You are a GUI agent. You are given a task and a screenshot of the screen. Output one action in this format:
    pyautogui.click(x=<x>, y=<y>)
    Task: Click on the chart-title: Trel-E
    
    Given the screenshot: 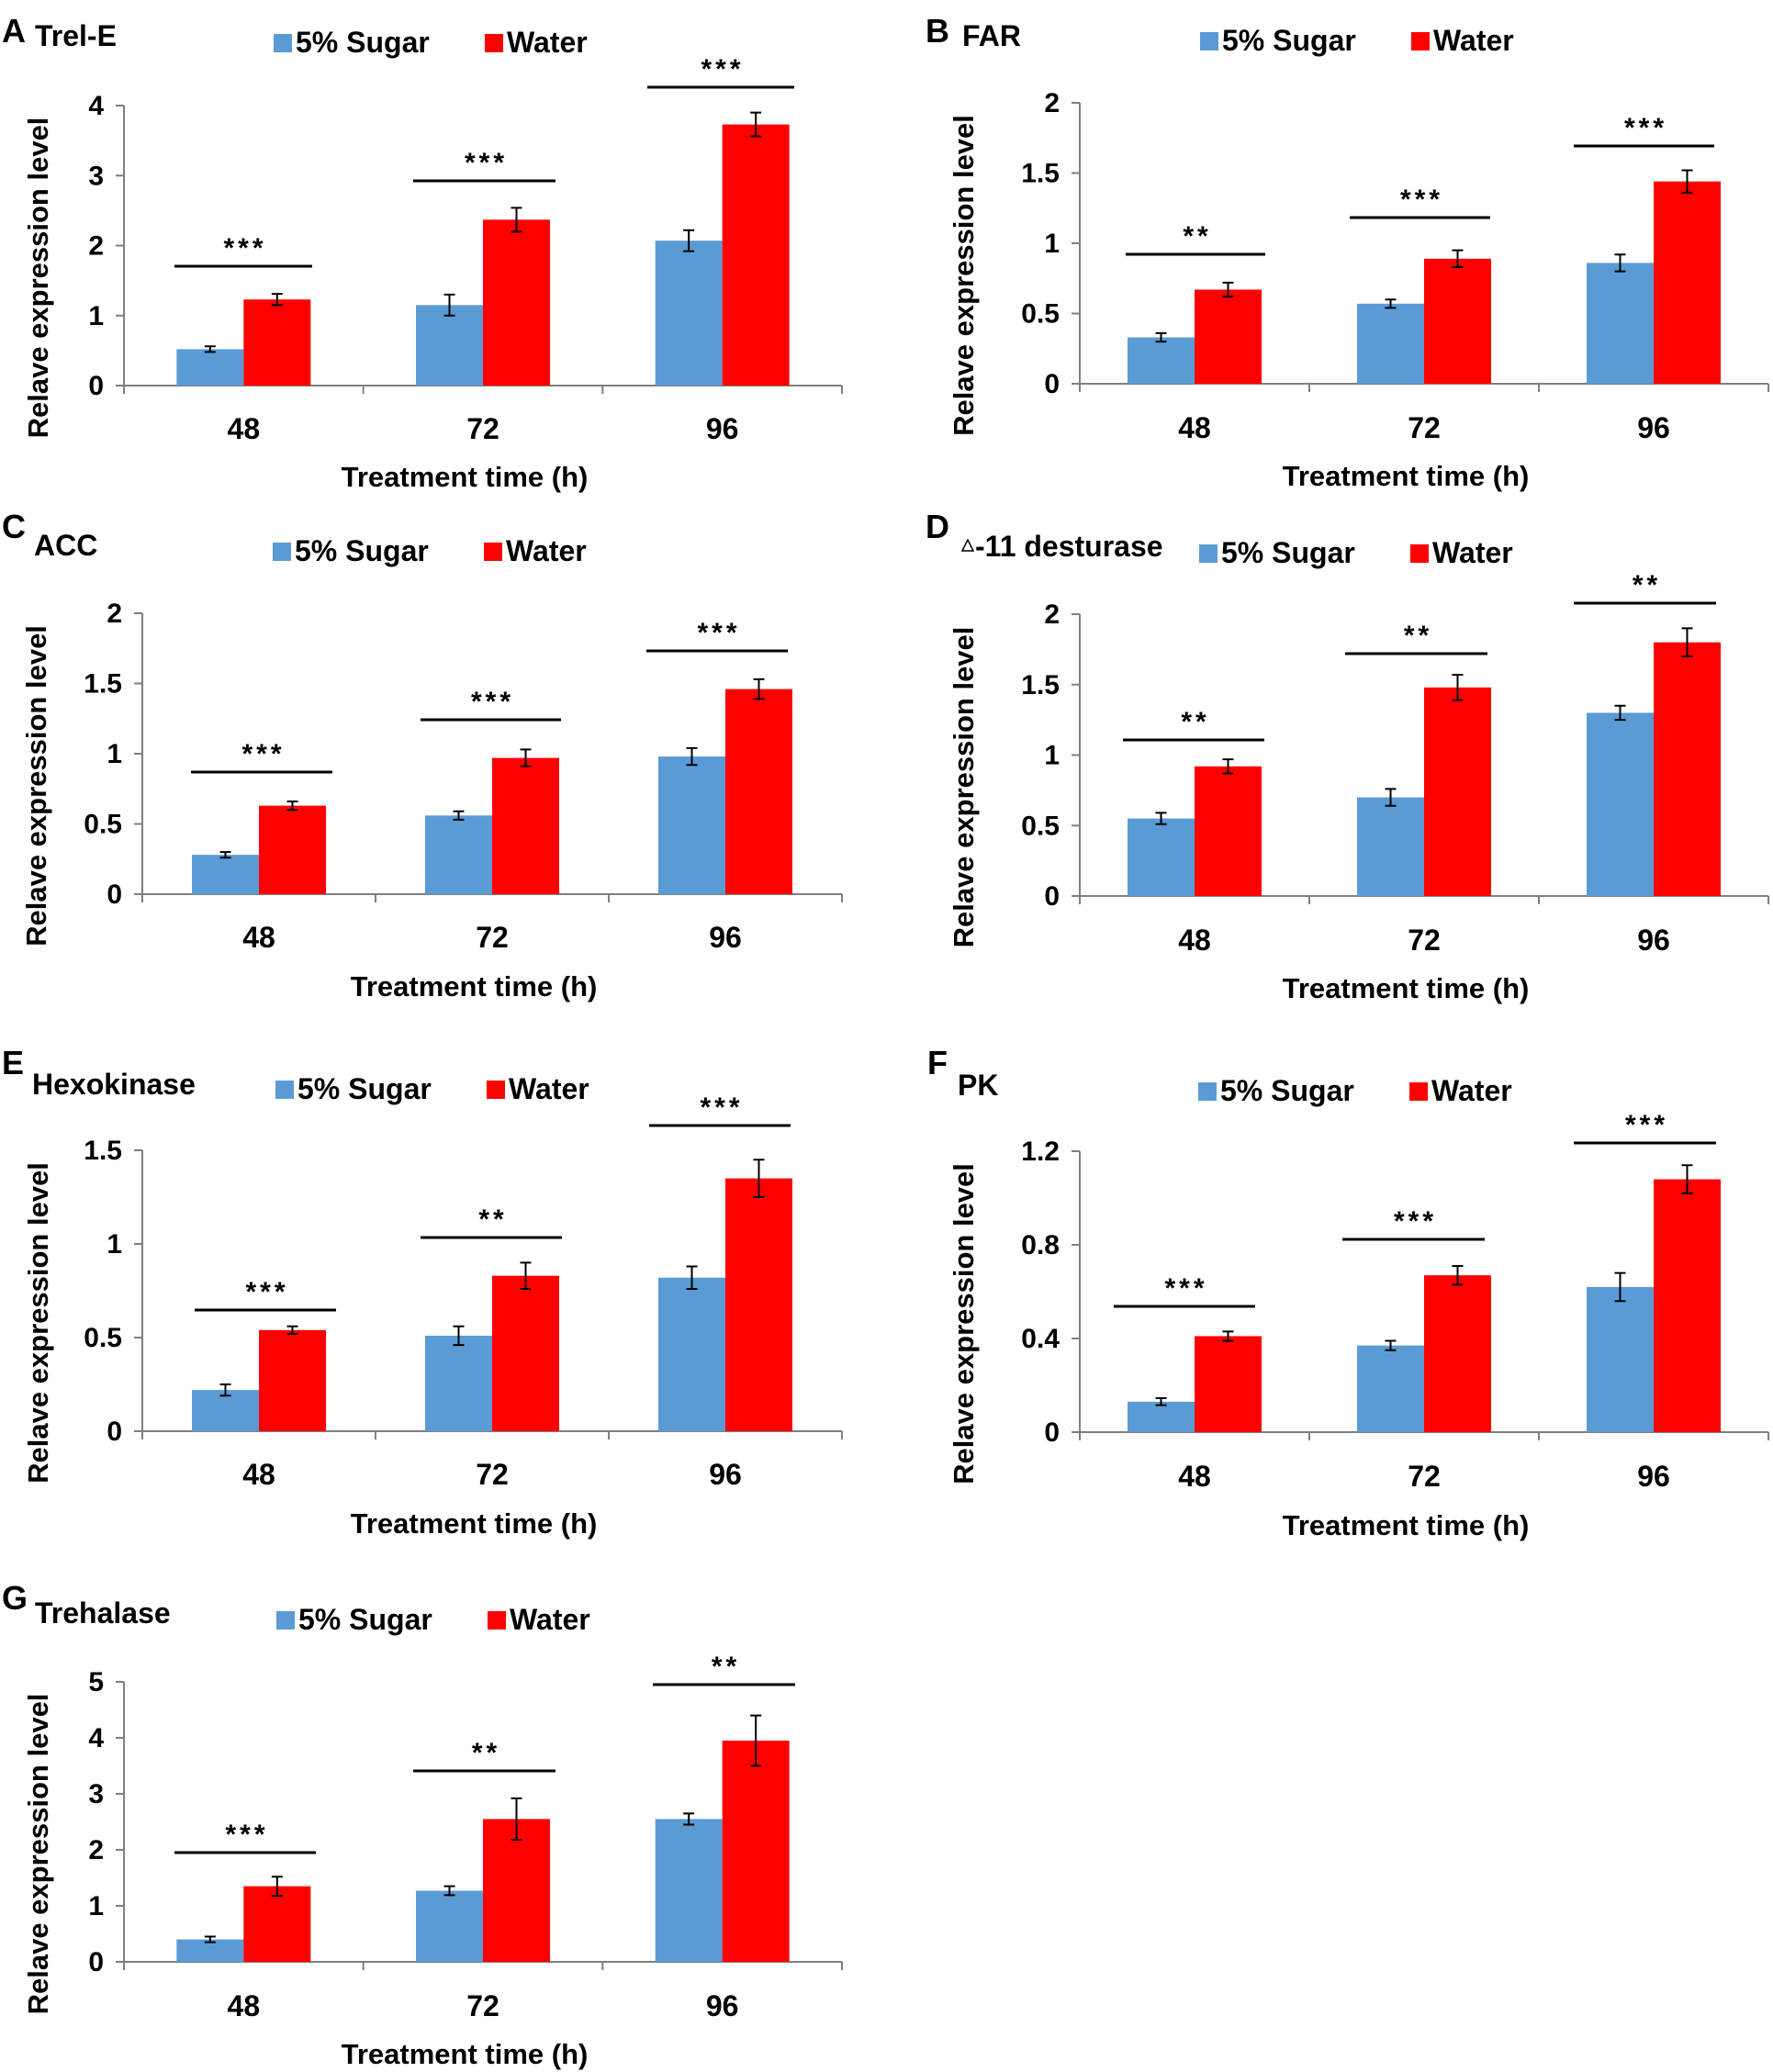 What is the action you would take?
    pyautogui.click(x=76, y=35)
    